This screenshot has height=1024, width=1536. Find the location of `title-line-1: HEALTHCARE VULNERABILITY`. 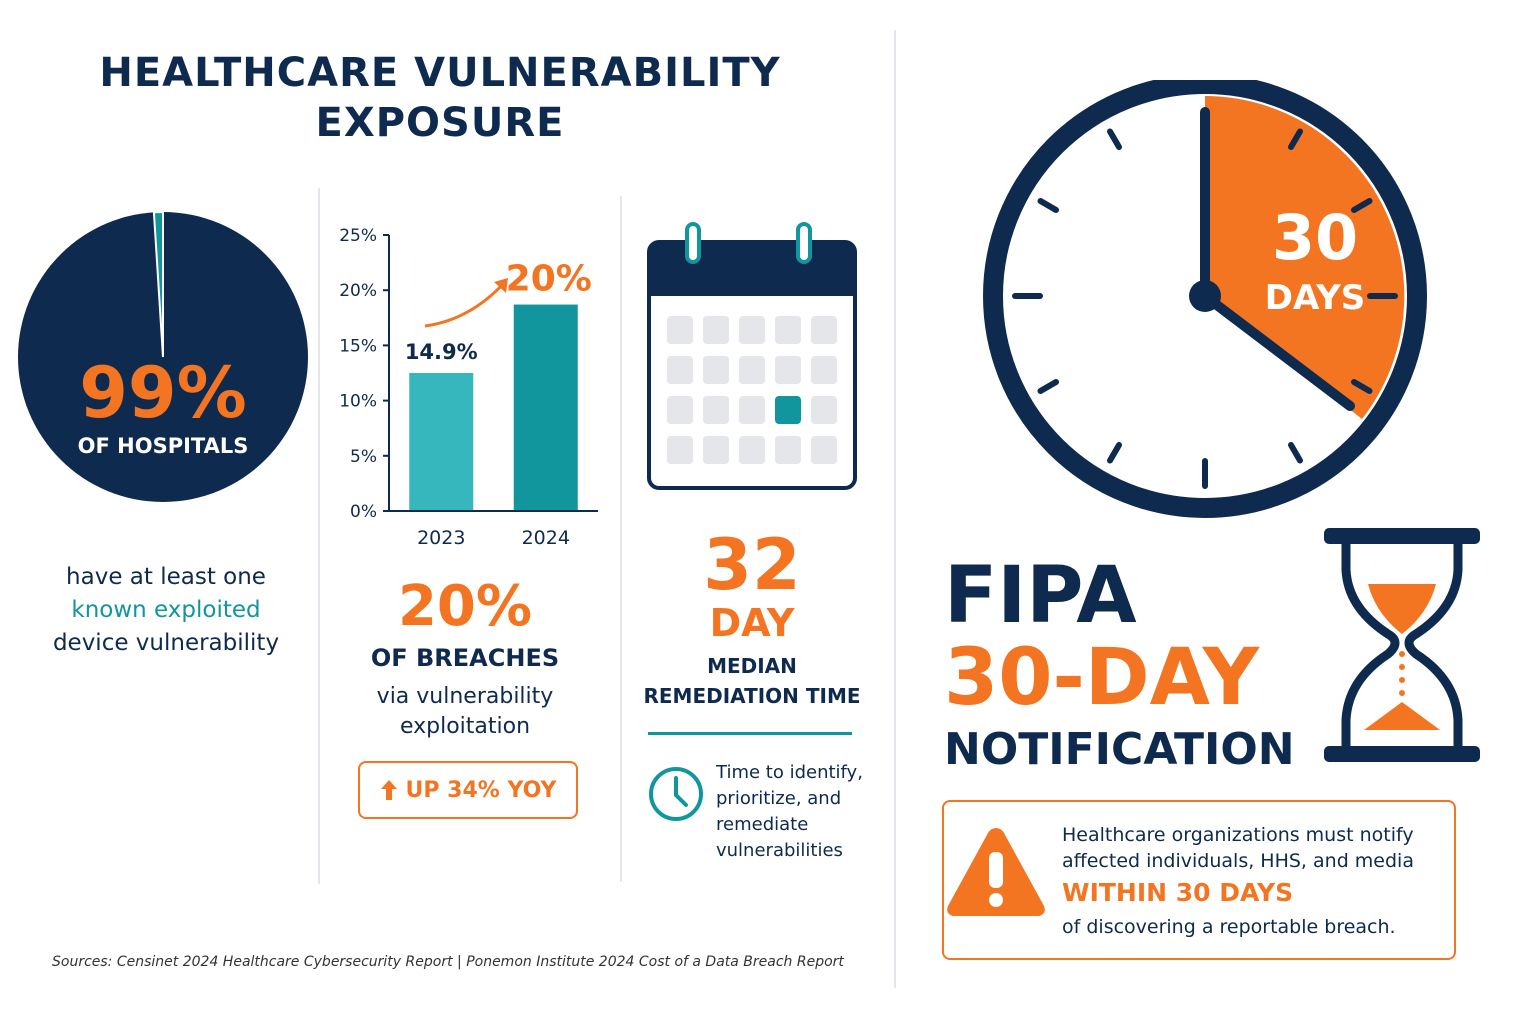

title-line-1: HEALTHCARE VULNERABILITY is located at coordinates (440, 73).